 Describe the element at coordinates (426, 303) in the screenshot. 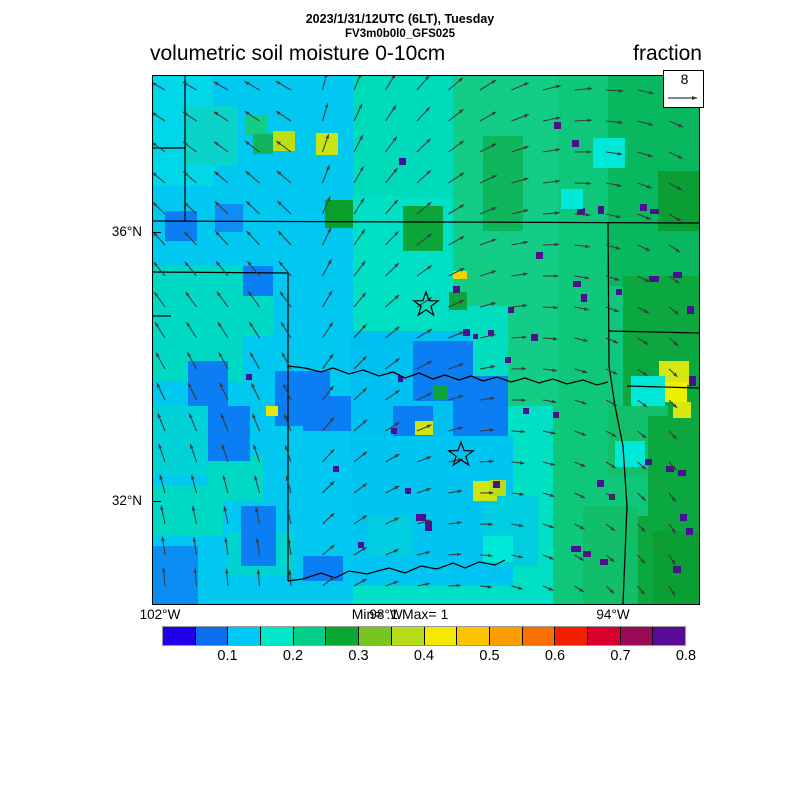

I see `station-star-north` at that location.